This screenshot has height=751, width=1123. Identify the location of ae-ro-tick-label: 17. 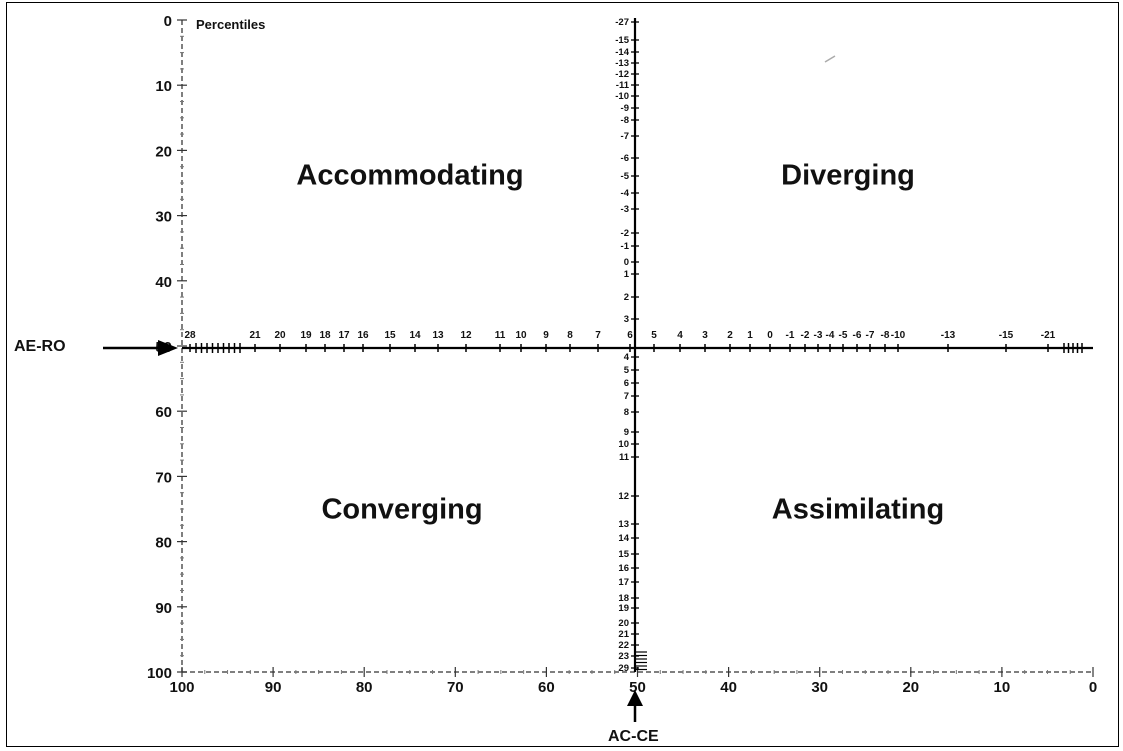
(344, 335).